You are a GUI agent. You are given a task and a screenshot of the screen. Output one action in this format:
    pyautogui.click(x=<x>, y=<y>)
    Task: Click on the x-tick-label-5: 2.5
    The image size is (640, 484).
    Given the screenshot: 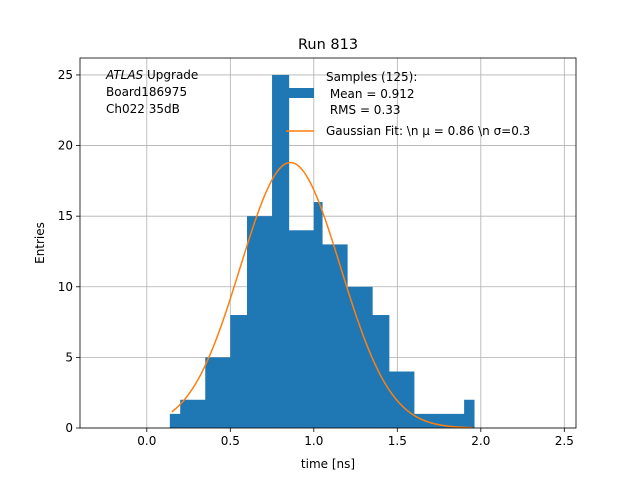 What is the action you would take?
    pyautogui.click(x=564, y=441)
    